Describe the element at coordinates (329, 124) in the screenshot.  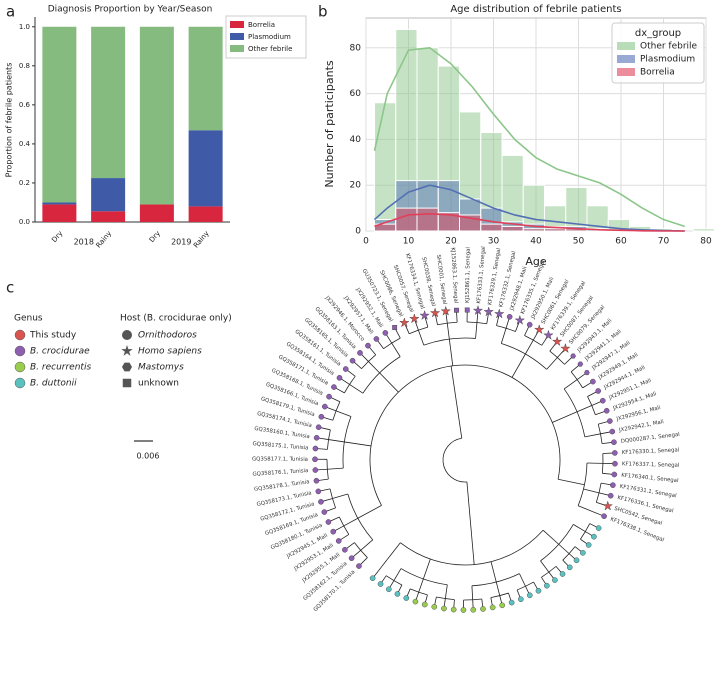
I see `y-axis-label: Number of participants` at that location.